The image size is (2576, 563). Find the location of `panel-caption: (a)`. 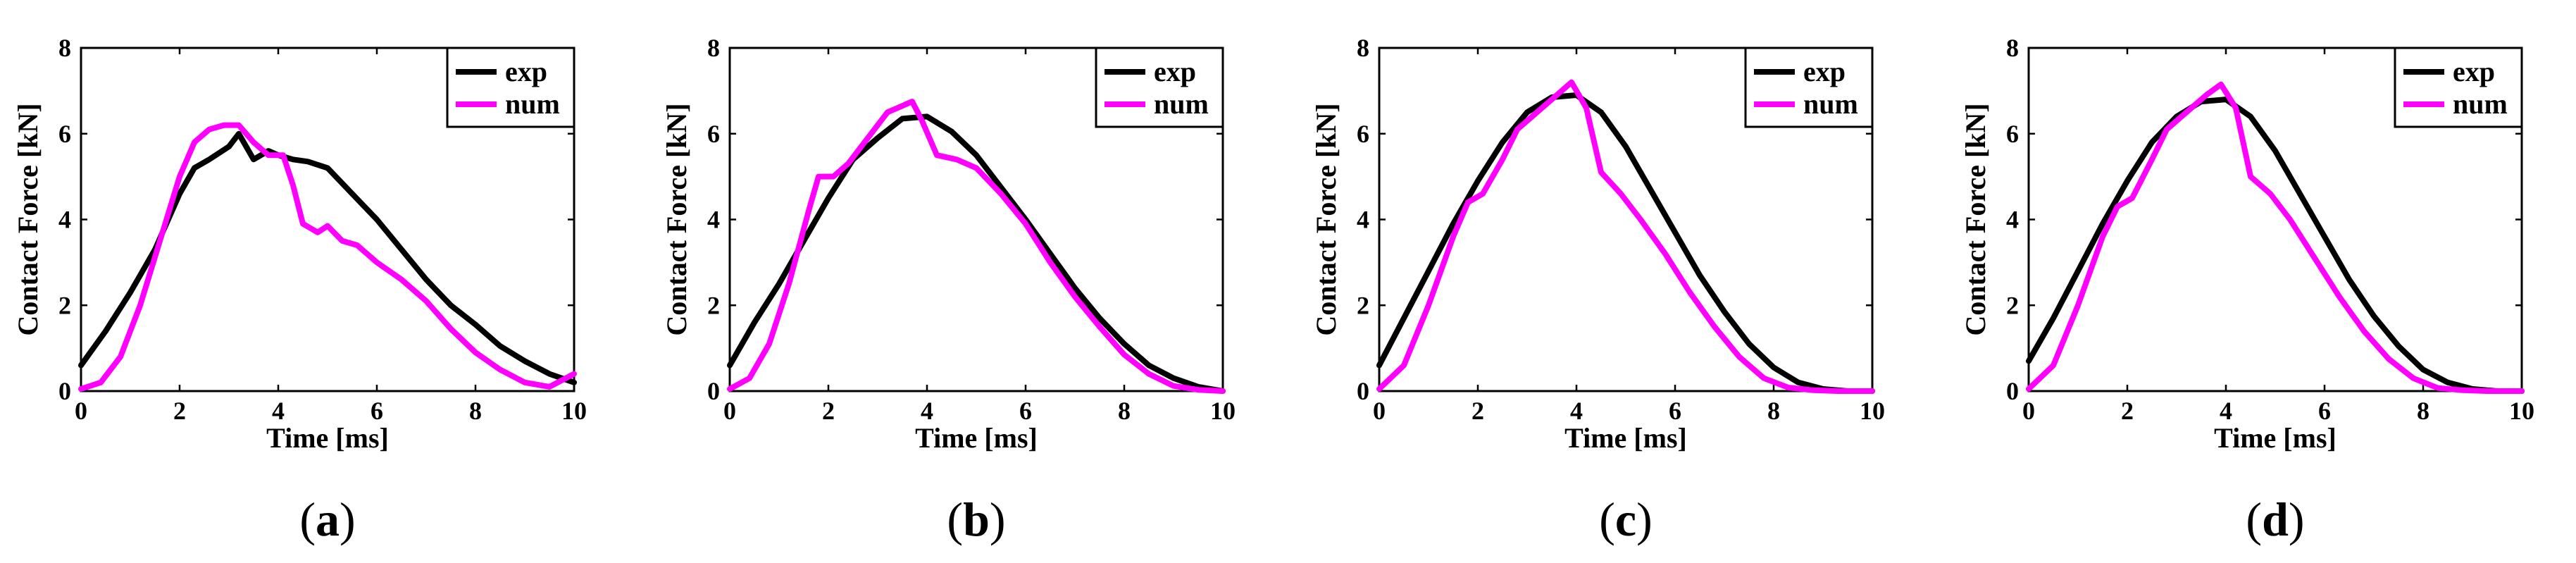

panel-caption: (a) is located at coordinates (327, 519).